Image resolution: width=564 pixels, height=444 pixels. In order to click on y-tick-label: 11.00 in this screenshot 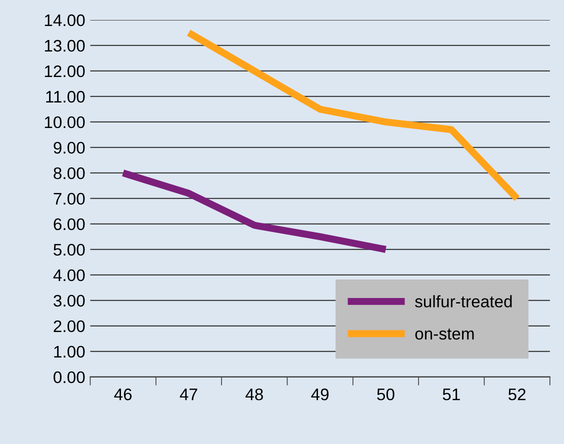, I will do `click(65, 96)`.